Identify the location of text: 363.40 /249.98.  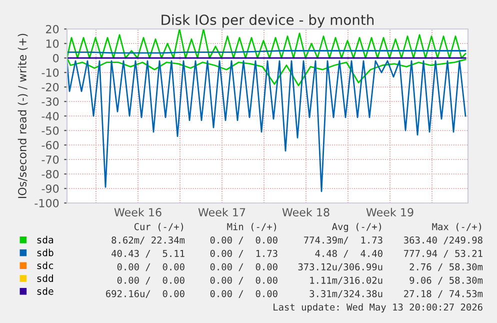
(443, 240).